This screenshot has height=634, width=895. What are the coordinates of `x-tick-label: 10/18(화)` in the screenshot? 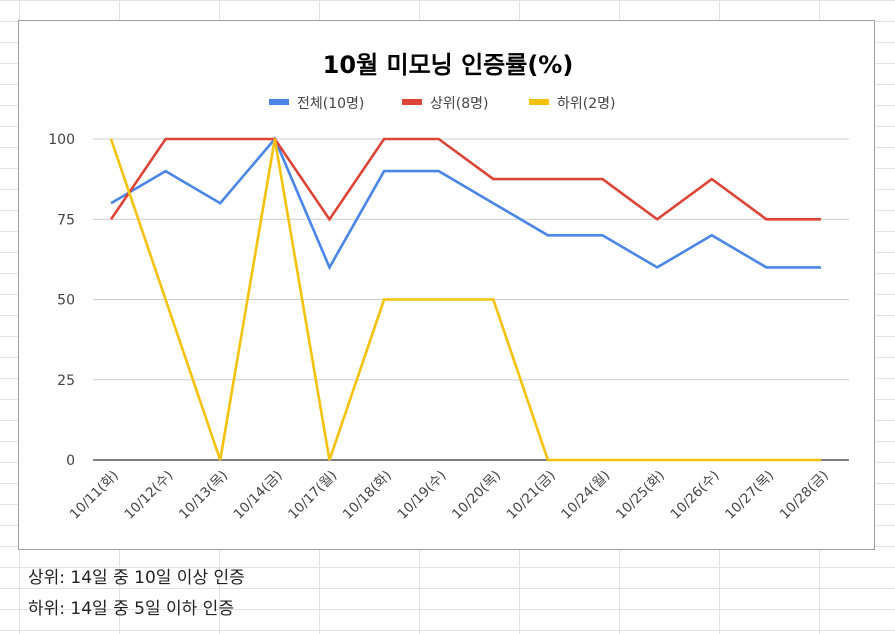 It's located at (367, 495).